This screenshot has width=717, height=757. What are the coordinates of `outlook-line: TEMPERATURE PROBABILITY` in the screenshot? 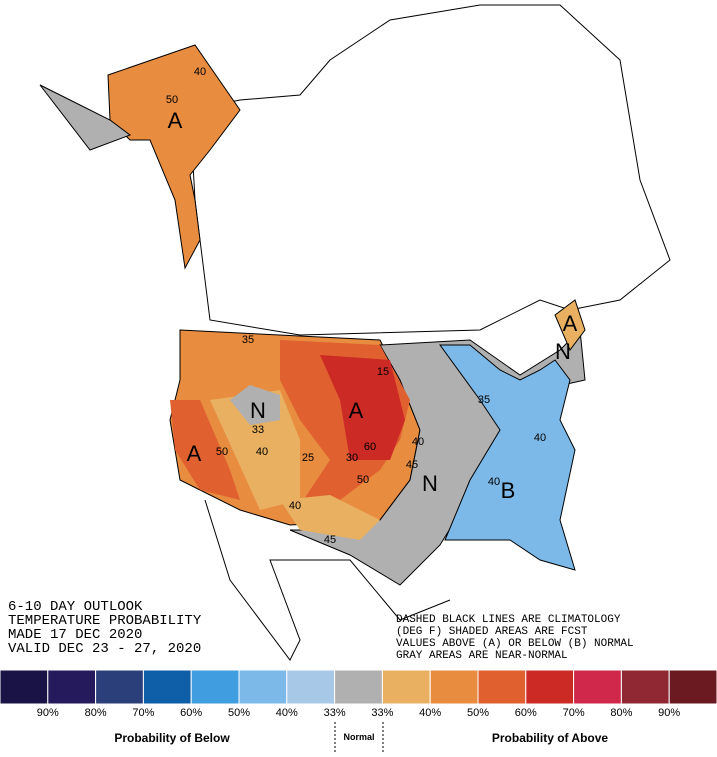 It's located at (105, 621).